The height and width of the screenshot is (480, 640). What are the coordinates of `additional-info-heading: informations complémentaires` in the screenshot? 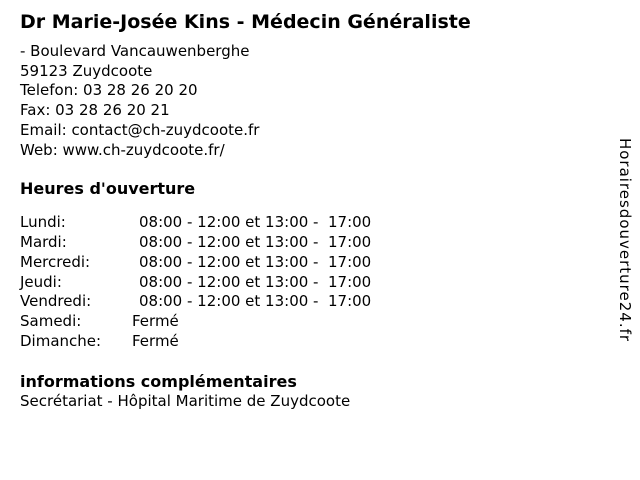 It's located at (158, 381).